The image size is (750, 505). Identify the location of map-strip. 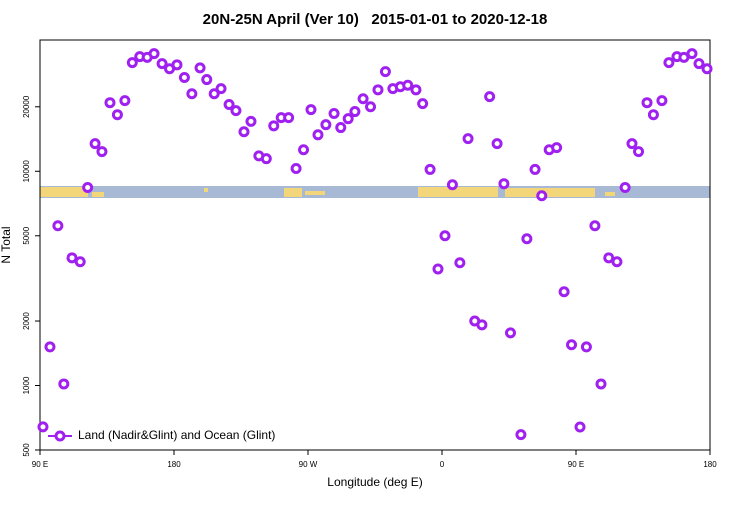
(375, 192).